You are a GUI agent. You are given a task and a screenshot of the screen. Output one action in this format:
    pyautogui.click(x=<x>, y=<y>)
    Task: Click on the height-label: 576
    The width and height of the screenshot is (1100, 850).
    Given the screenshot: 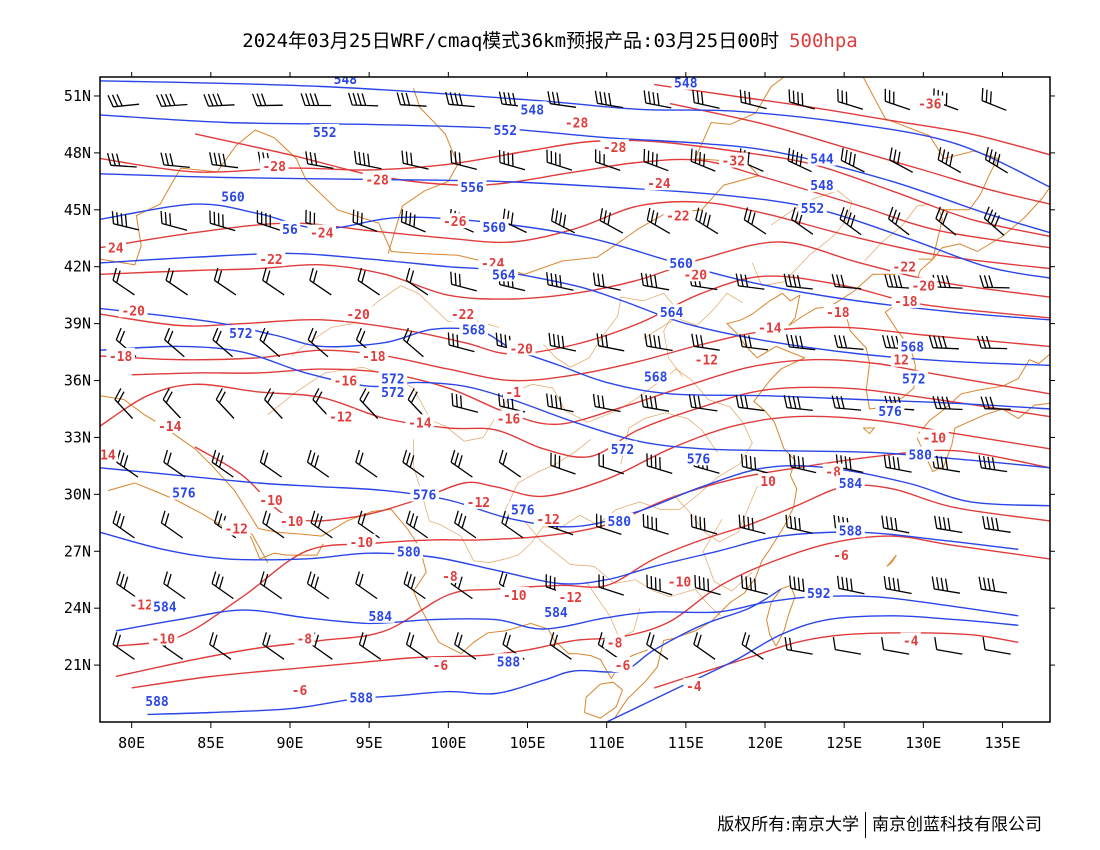 What is the action you would take?
    pyautogui.click(x=523, y=511)
    